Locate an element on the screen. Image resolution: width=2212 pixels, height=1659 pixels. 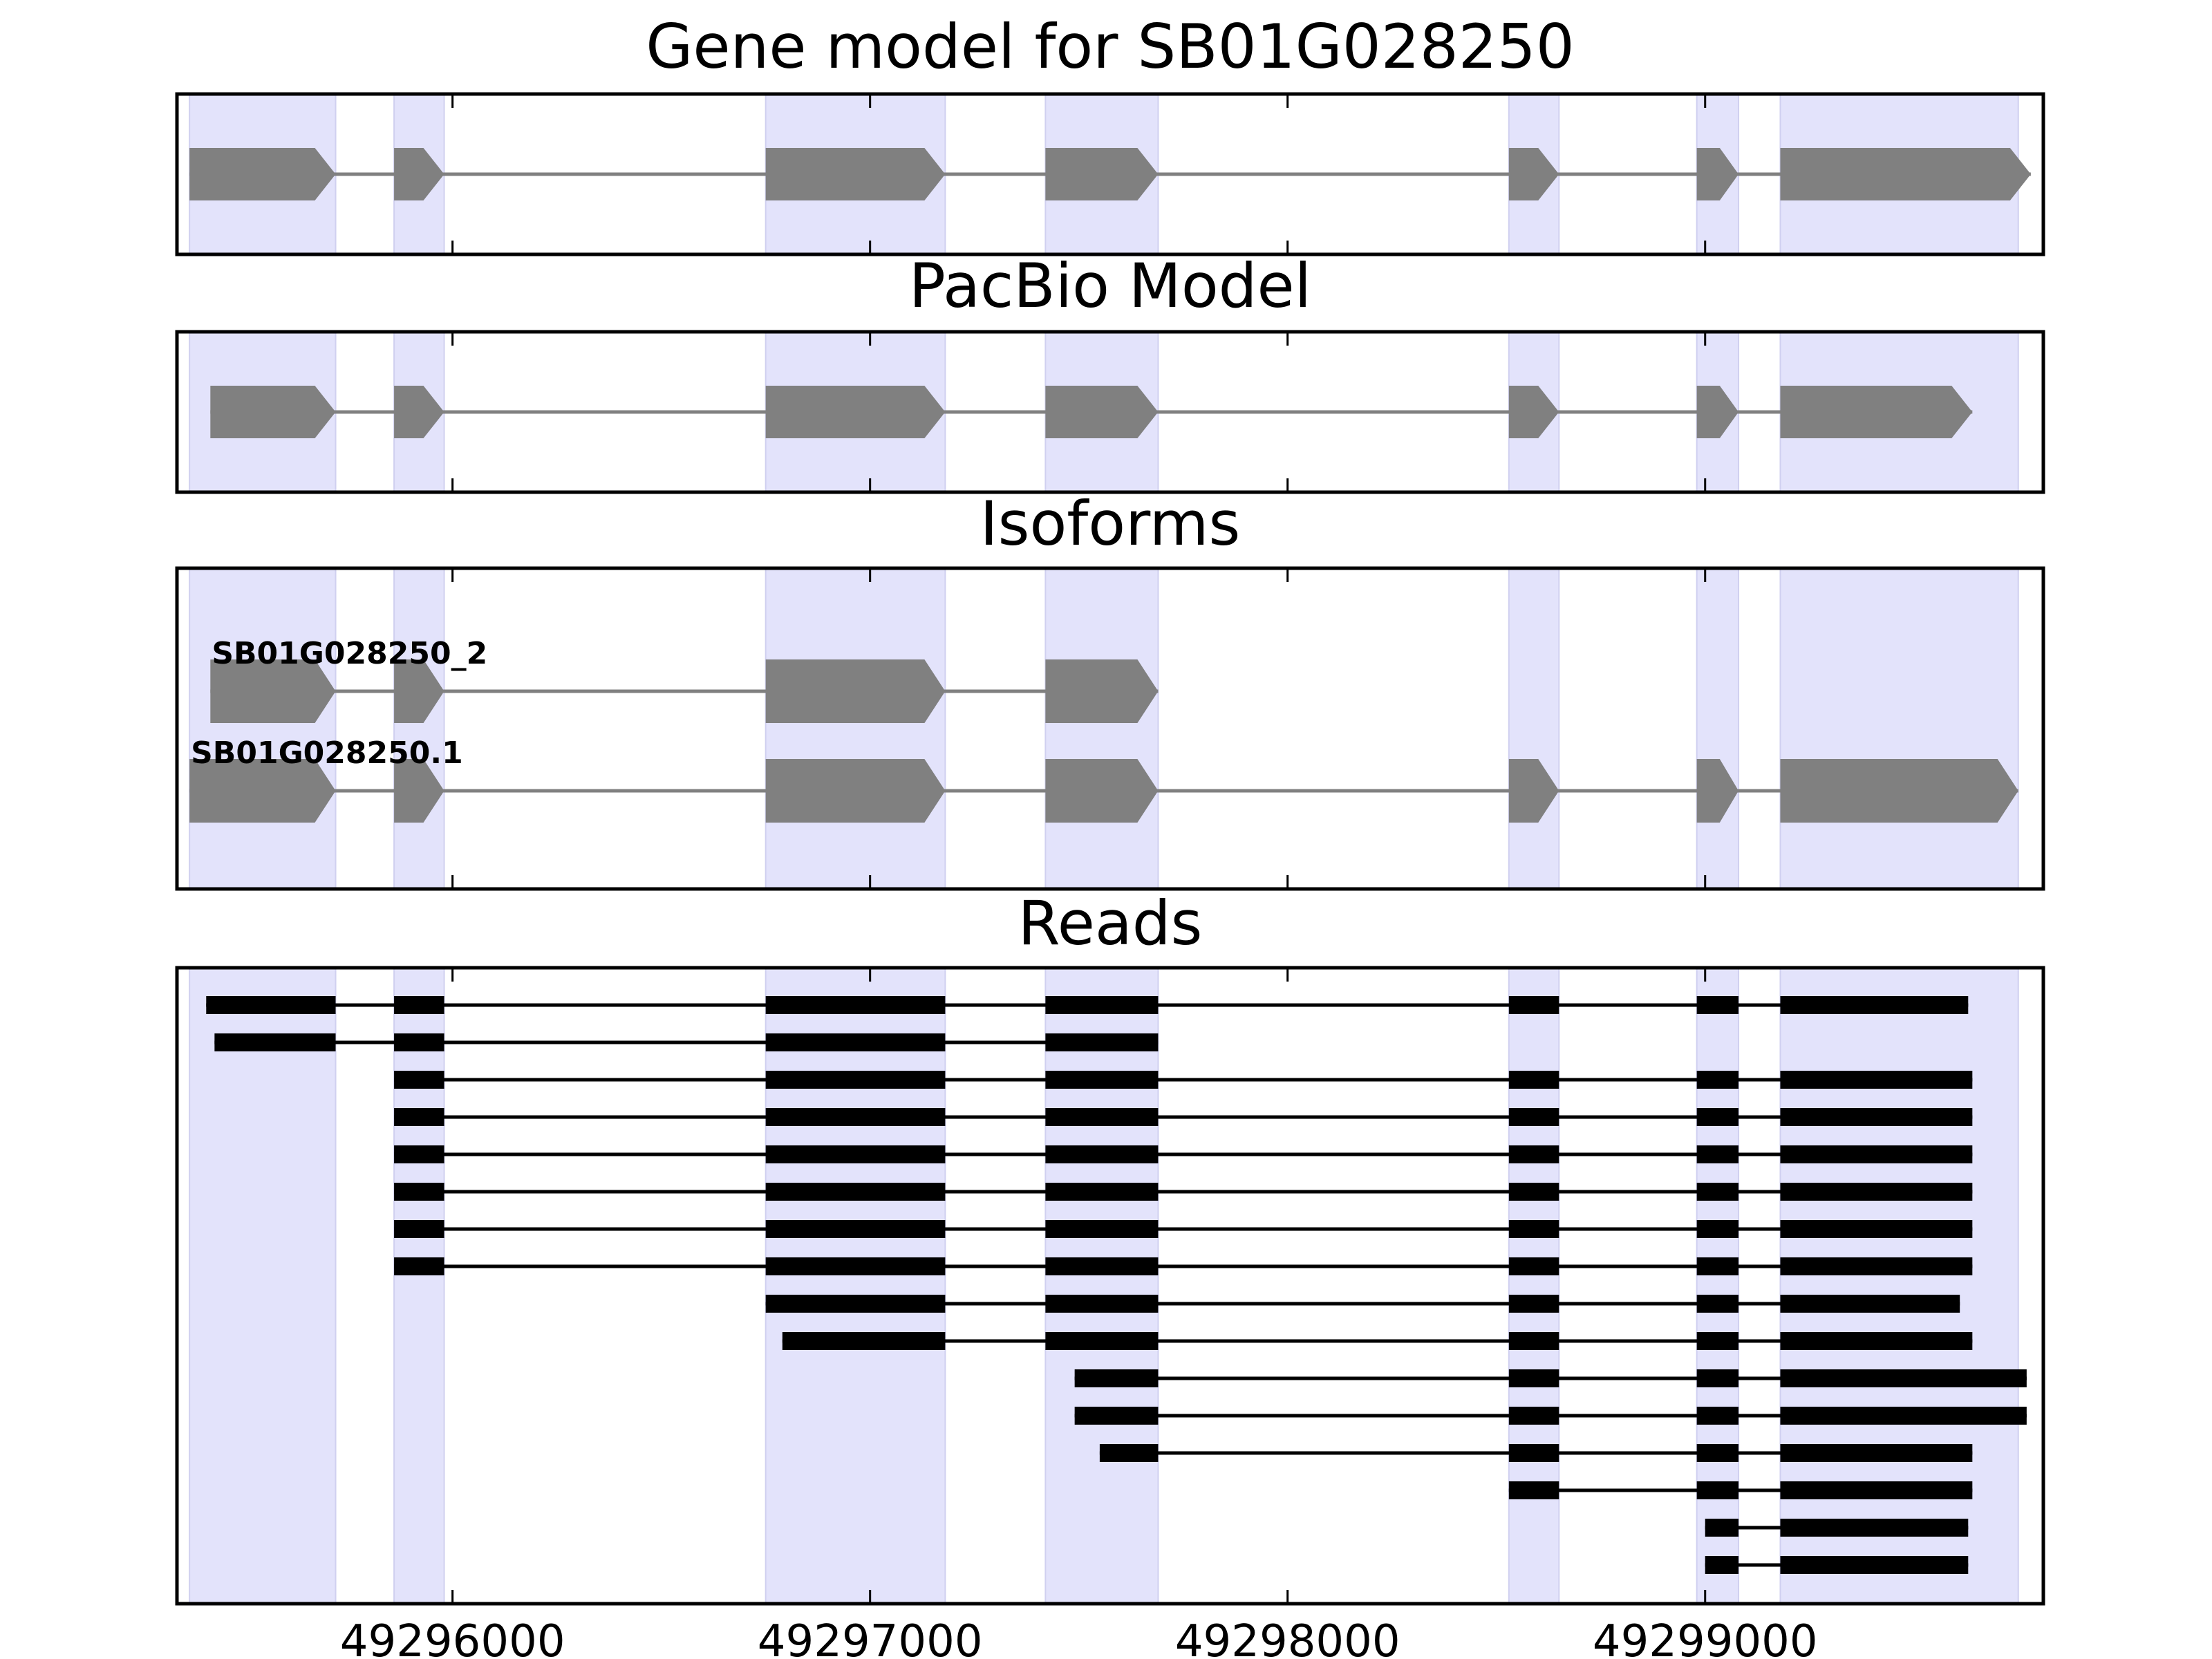
panel-gene-model: Gene model for SB01G028250 is located at coordinates (1110, 133).